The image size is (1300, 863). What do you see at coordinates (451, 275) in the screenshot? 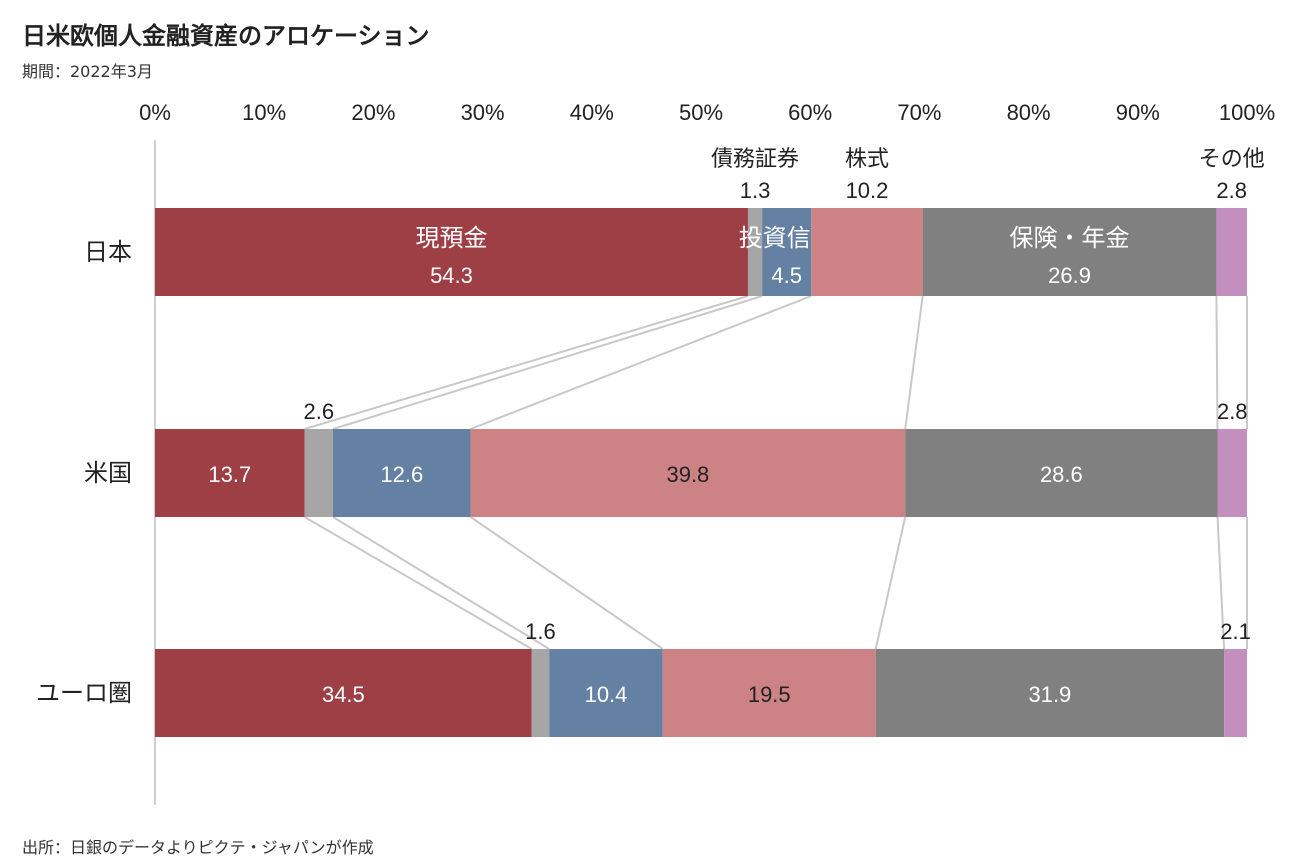
I see `data-label: 54.3` at bounding box center [451, 275].